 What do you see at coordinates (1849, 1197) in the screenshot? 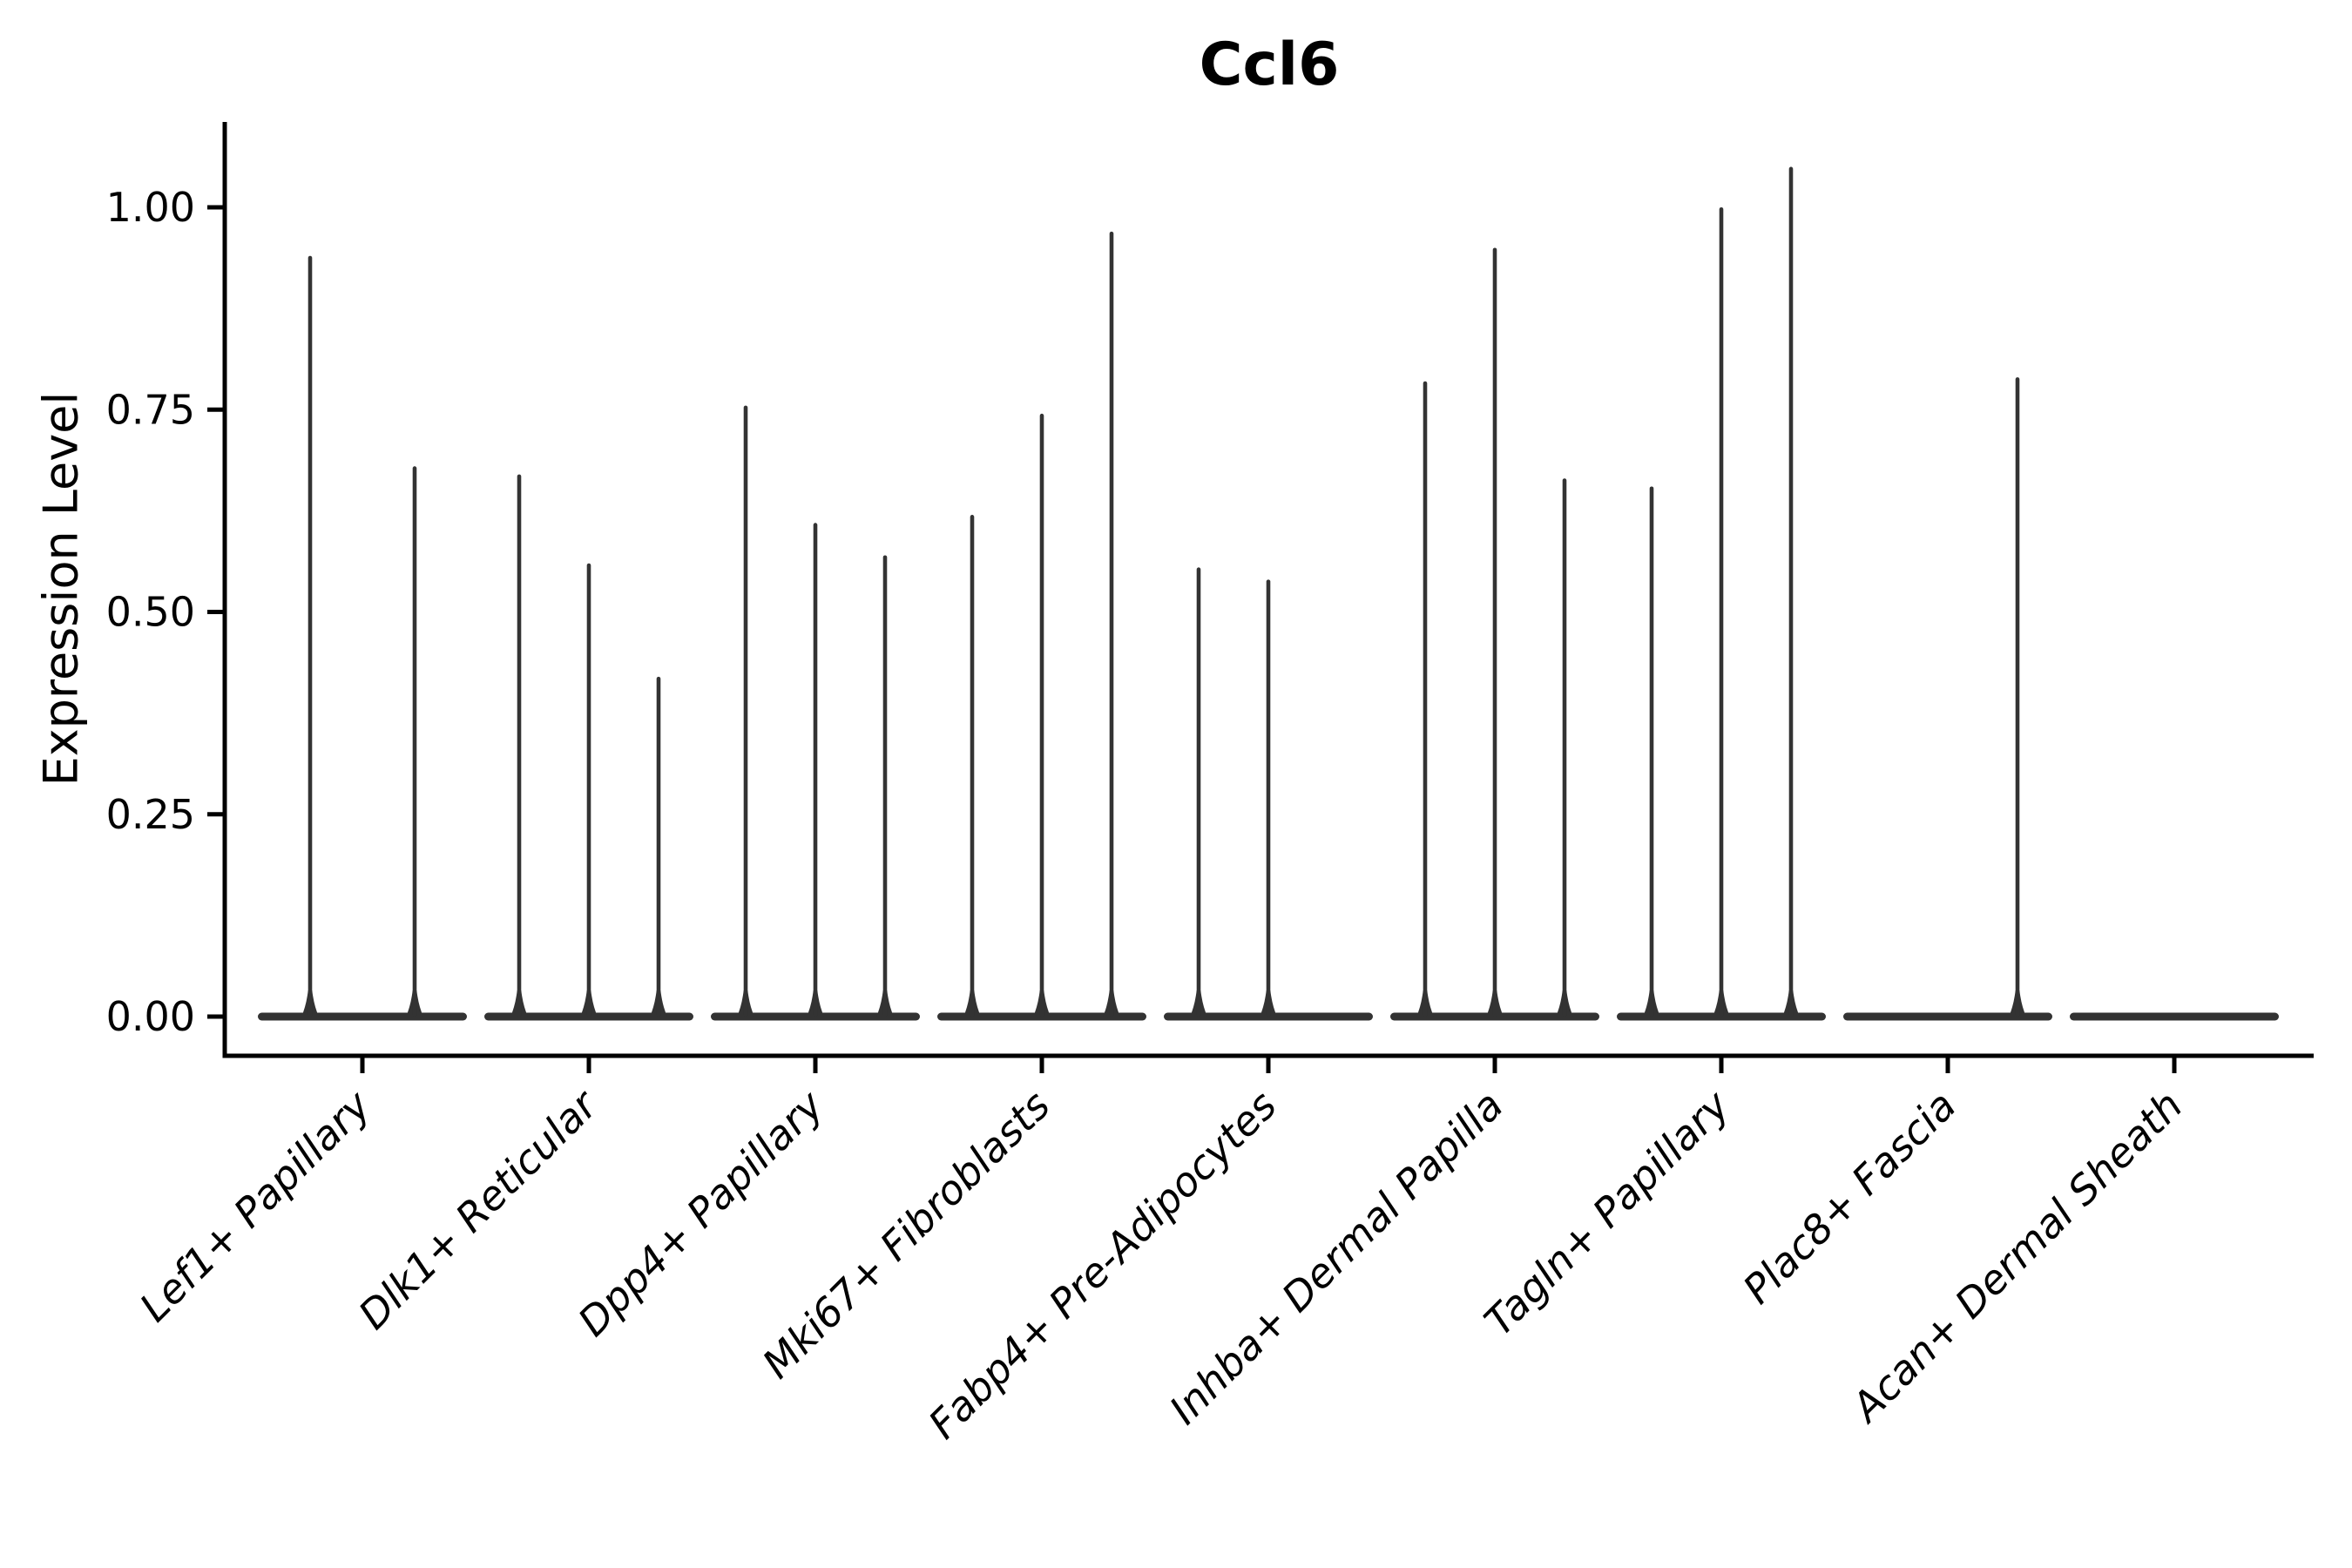
I see `x-tick-label: Plac8+ Fascia` at bounding box center [1849, 1197].